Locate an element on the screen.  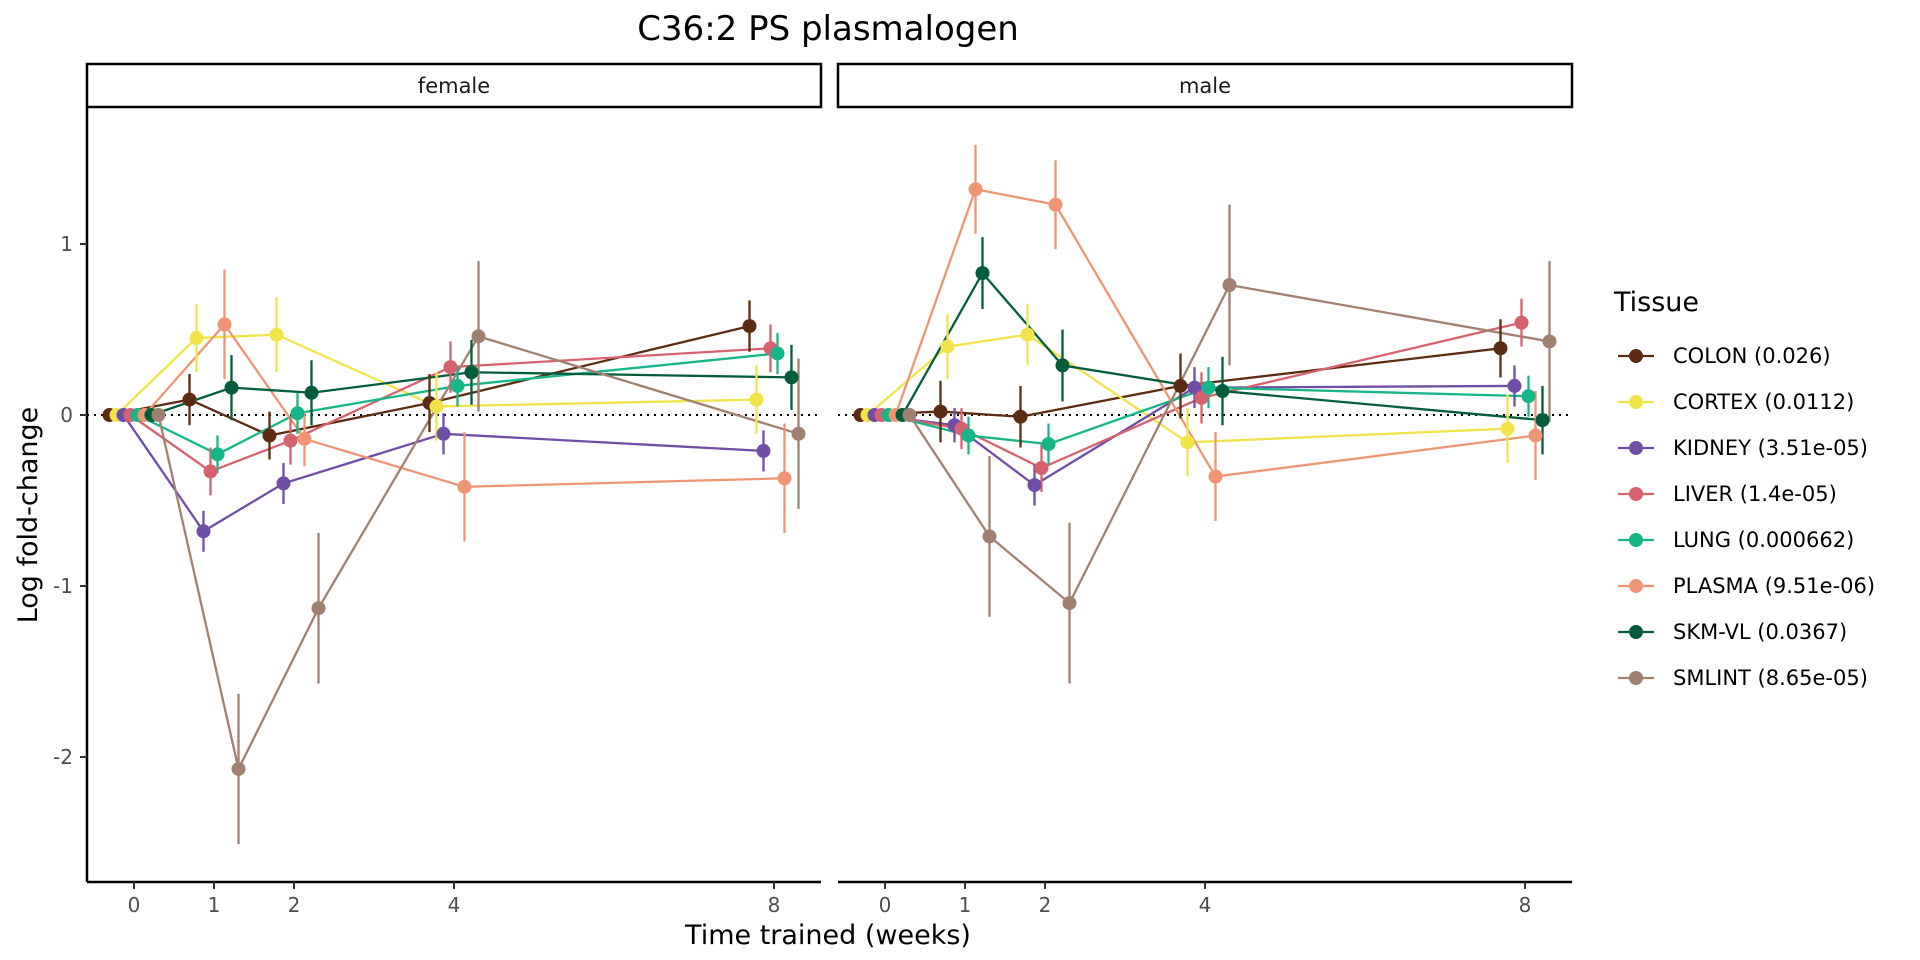
legend-item-label: KIDNEY (3.51e-05) is located at coordinates (1770, 448).